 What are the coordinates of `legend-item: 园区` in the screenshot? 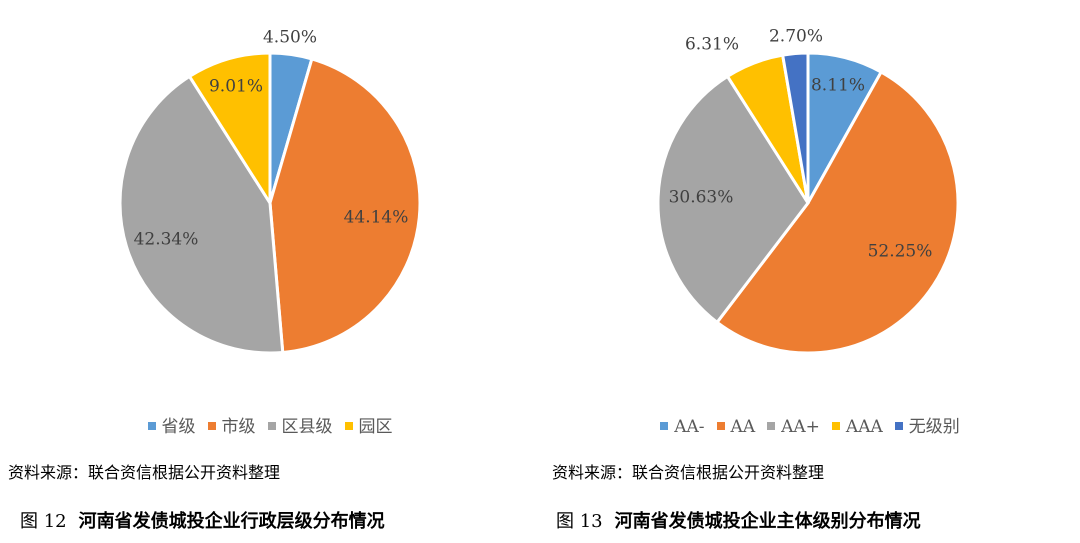 It's located at (368, 424).